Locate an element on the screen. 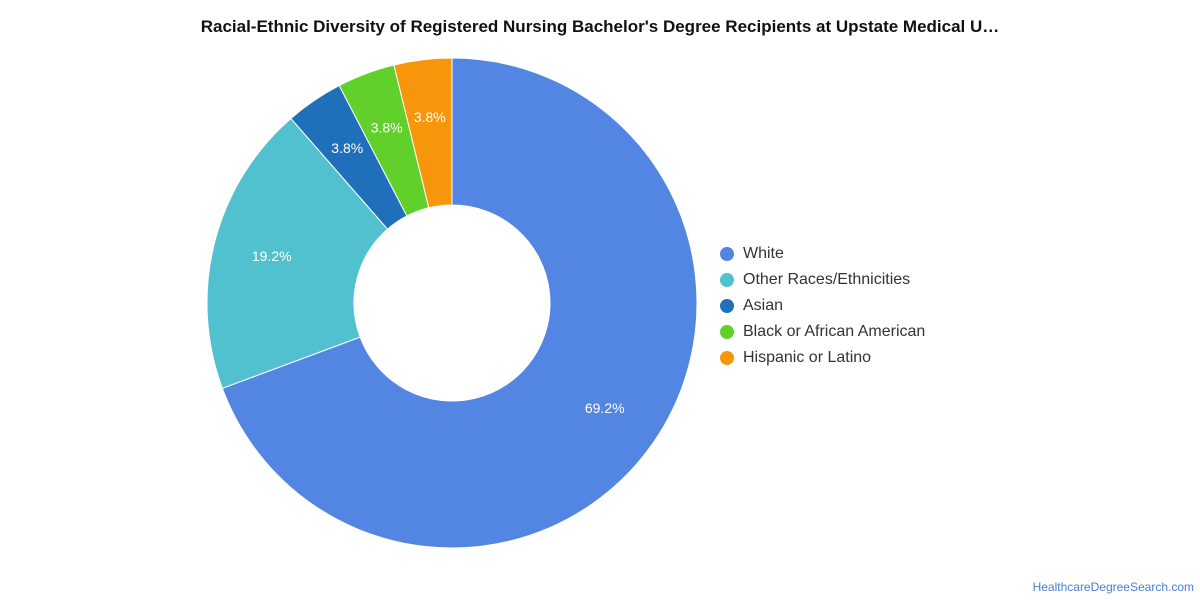  source-link: HealthcareDegreeSearch.com is located at coordinates (1113, 587).